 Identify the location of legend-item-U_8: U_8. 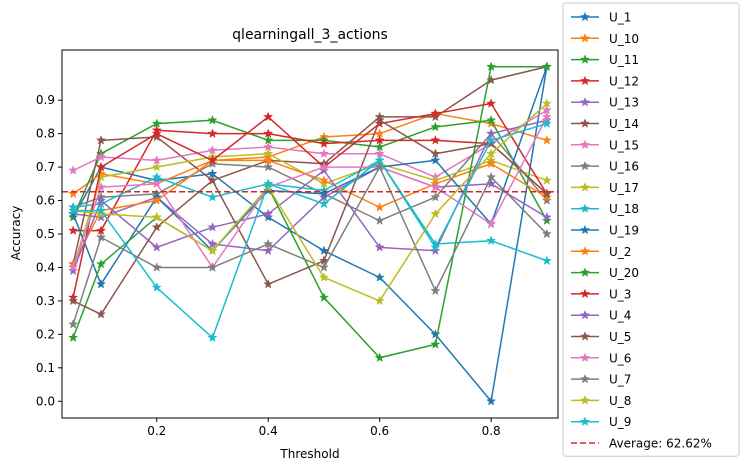
(601, 401).